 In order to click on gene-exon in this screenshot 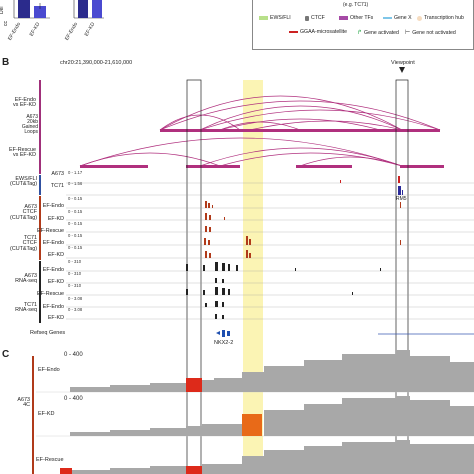, I will do `click(223, 333)`.